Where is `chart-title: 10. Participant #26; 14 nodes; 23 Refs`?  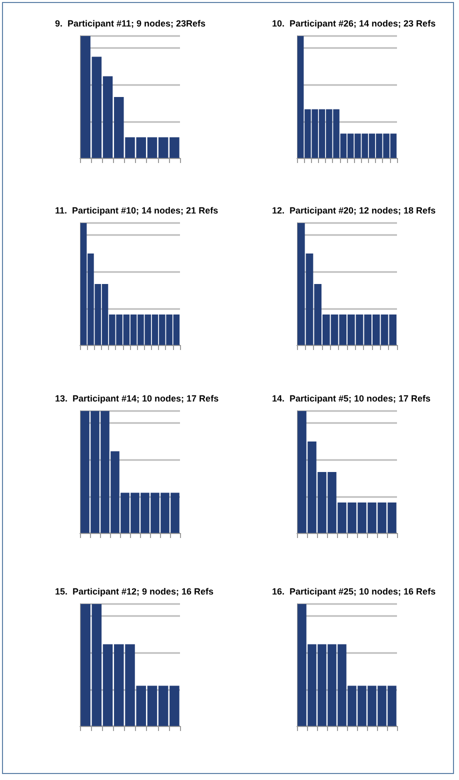
chart-title: 10. Participant #26; 14 nodes; 23 Refs is located at coordinates (354, 23).